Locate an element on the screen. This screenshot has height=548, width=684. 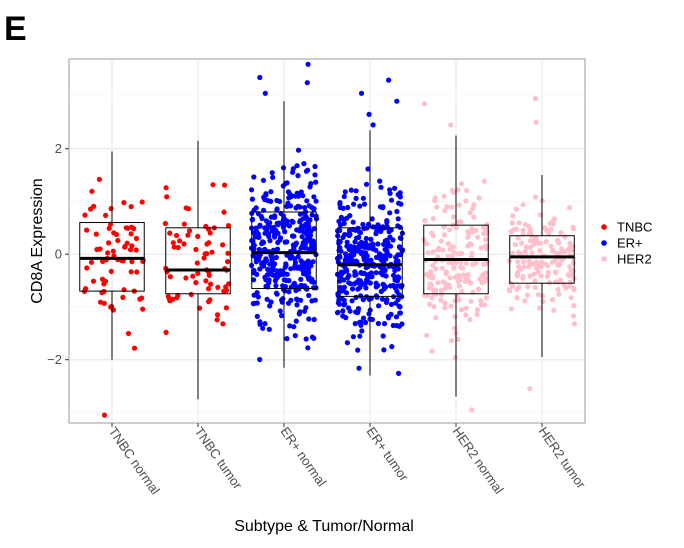
x-tick-label: TNBC tumor is located at coordinates (219, 458).